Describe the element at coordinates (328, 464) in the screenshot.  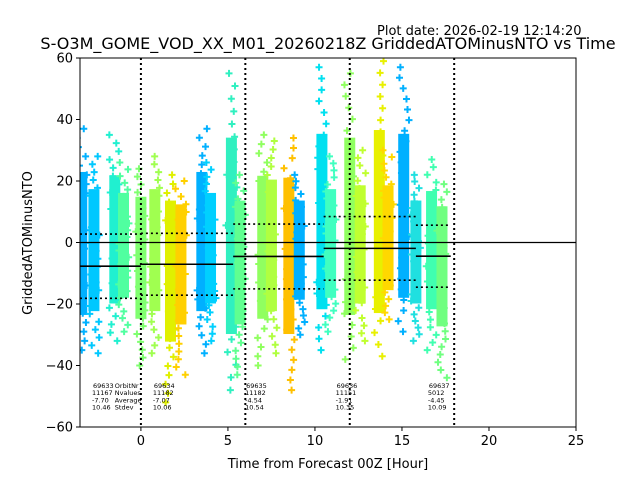
I see `x-axis-label: Time from Forecast 00Z [Hour]` at that location.